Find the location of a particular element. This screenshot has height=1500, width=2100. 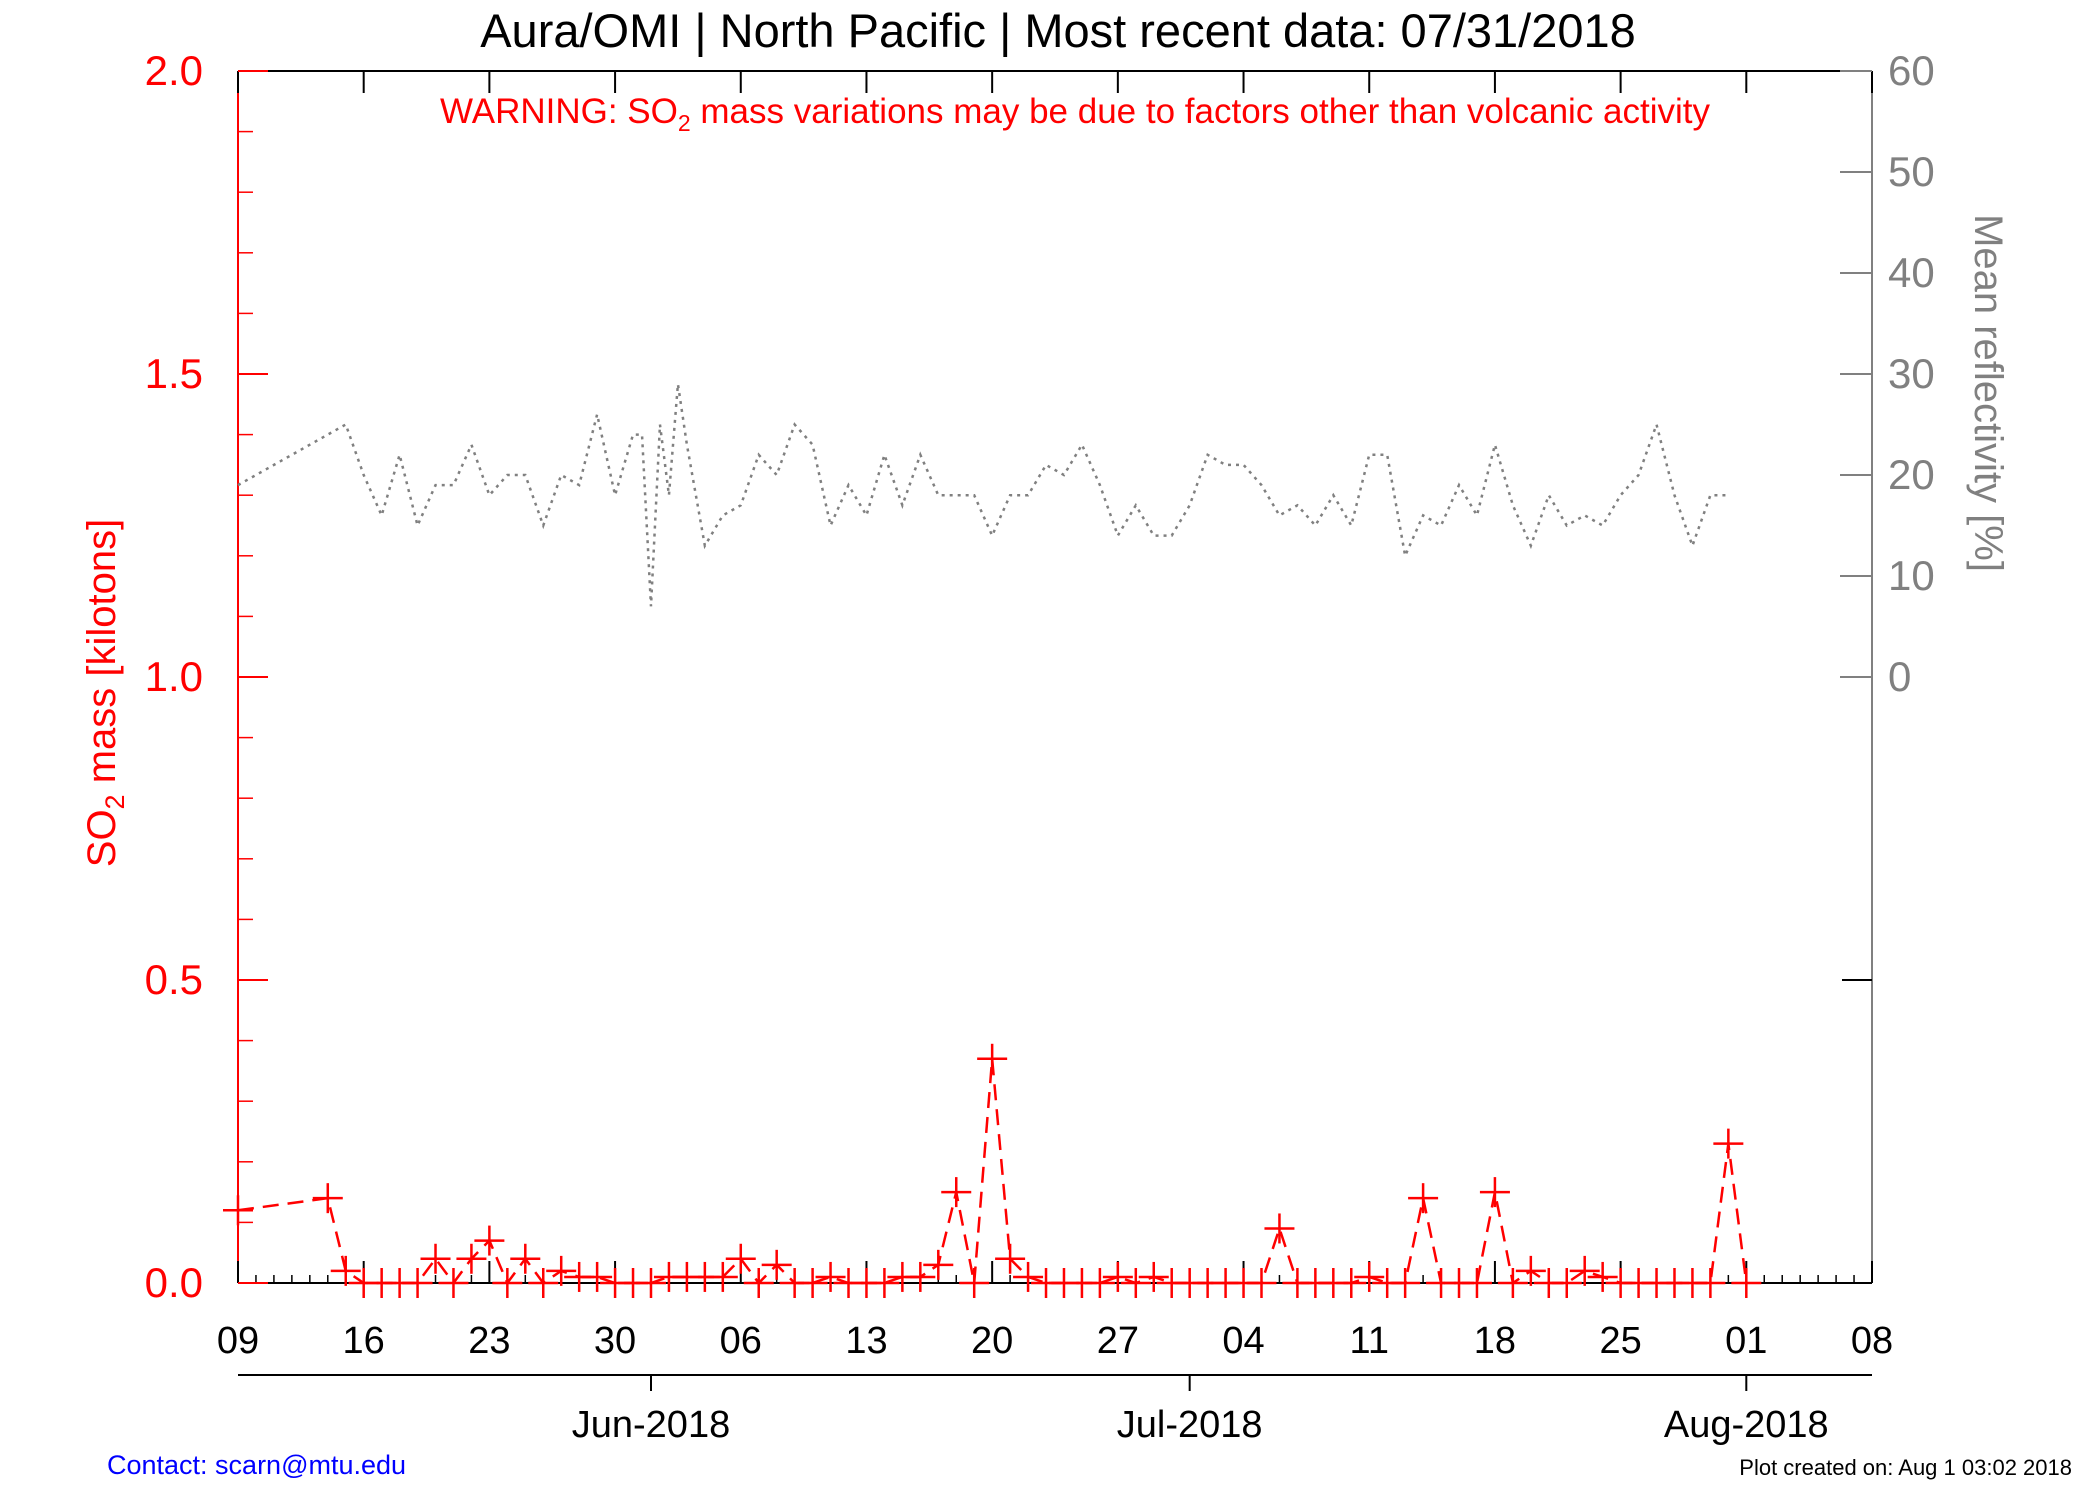

y-right-tick-label-1: 10 is located at coordinates (1911, 575).